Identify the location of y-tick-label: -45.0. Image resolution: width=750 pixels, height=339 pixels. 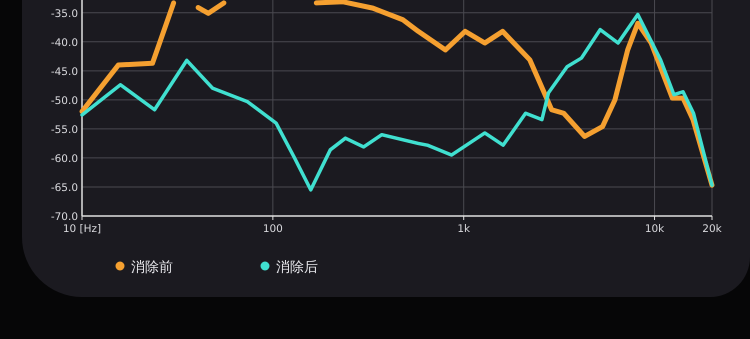
(64, 72).